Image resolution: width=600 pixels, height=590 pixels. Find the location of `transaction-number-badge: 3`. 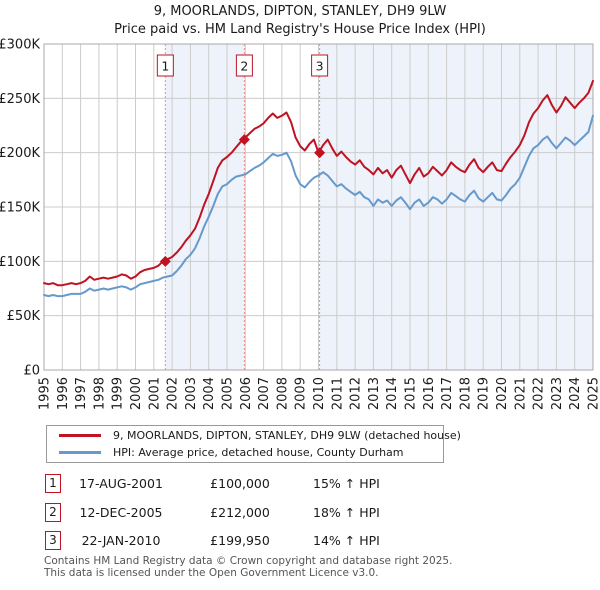

transaction-number-badge: 3 is located at coordinates (53, 540).